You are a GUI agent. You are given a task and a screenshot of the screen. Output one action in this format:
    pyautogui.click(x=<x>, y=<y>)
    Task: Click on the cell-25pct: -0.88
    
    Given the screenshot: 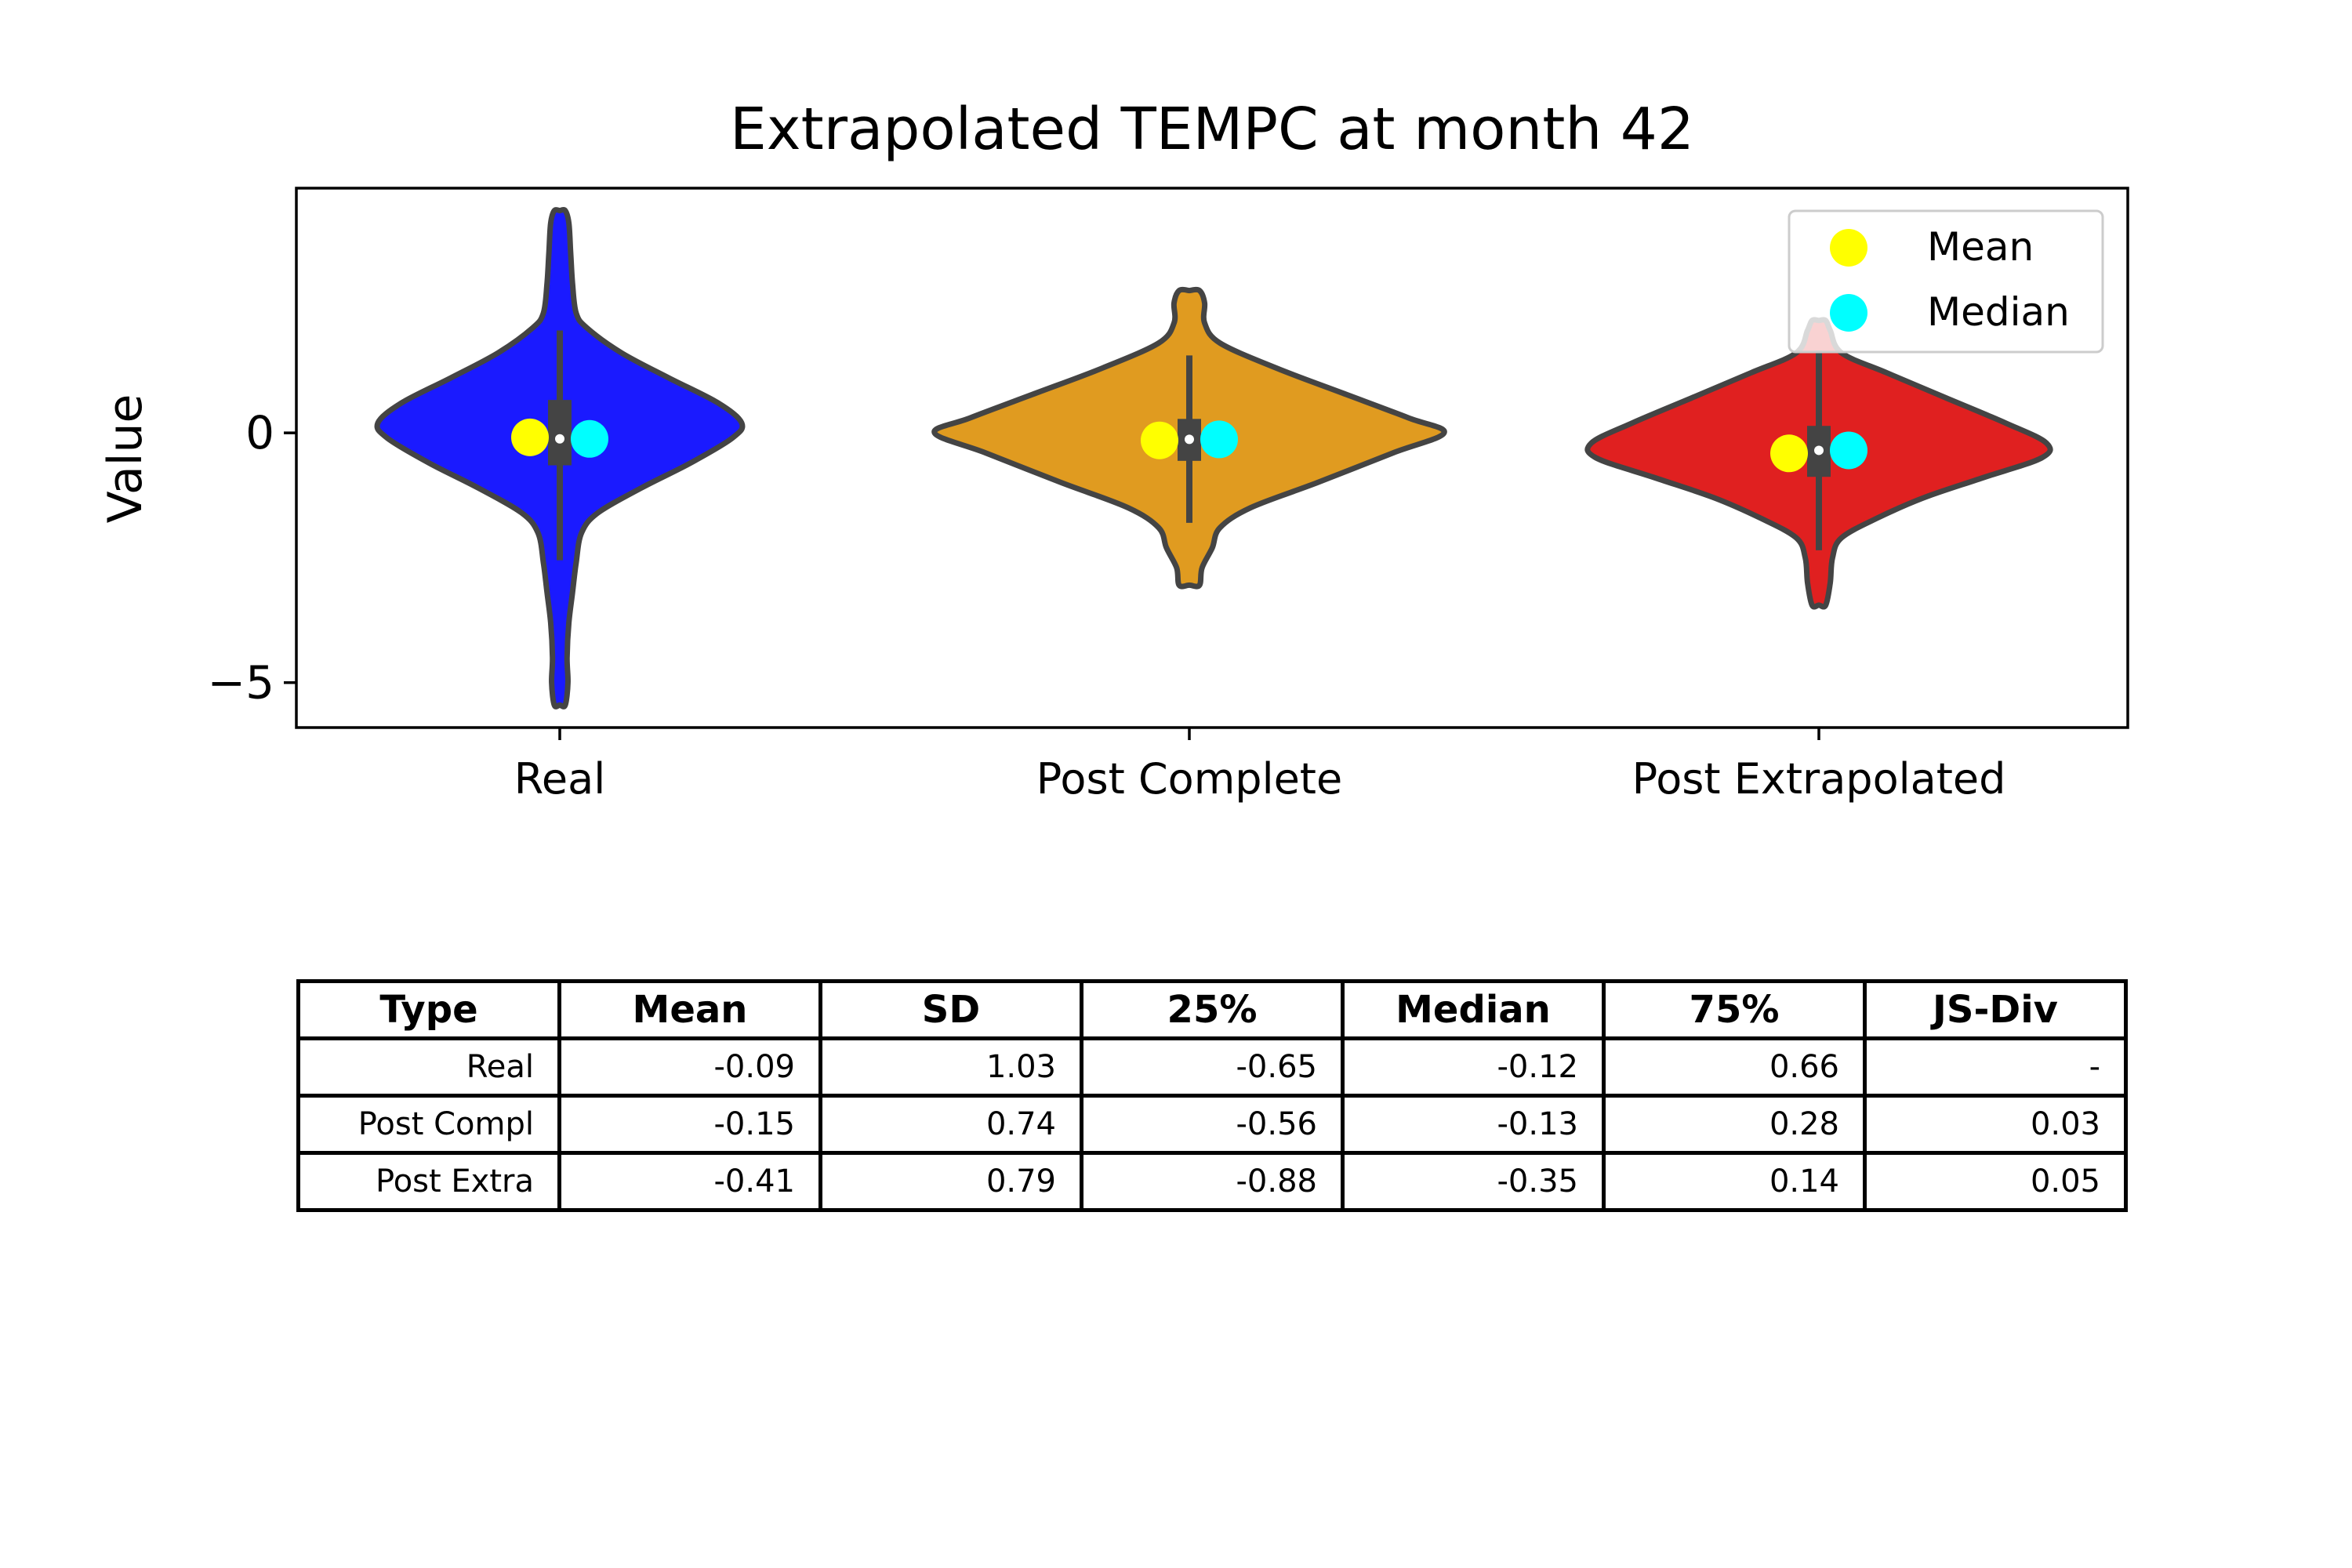 What is the action you would take?
    pyautogui.click(x=1212, y=1181)
    